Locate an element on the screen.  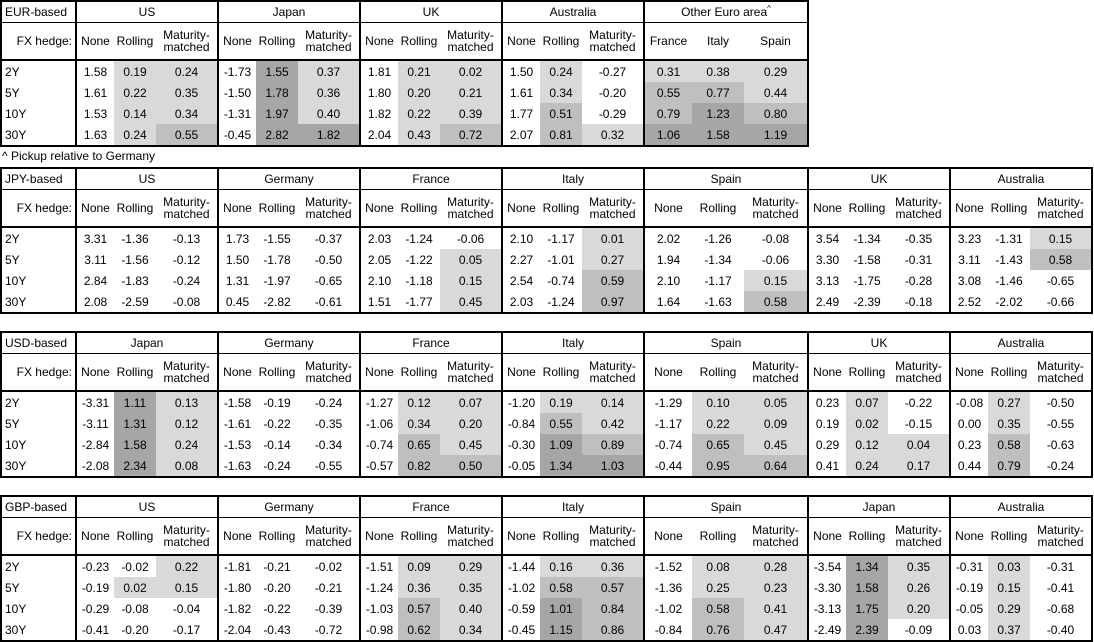
country-header: Italy is located at coordinates (572, 343).